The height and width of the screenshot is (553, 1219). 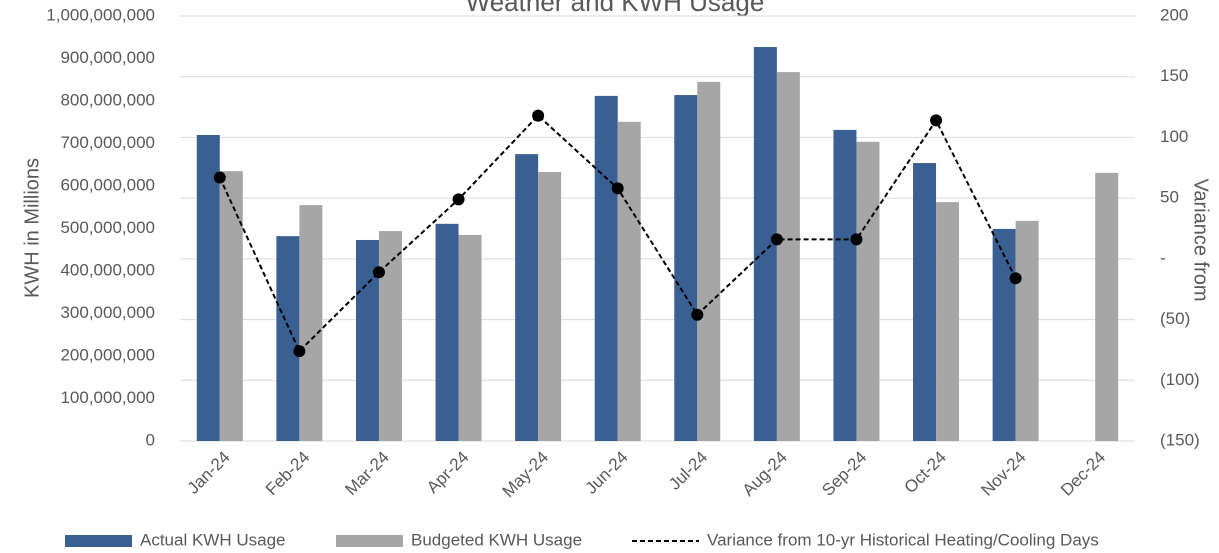 What do you see at coordinates (1180, 379) in the screenshot?
I see `y2-tick-label: (100)` at bounding box center [1180, 379].